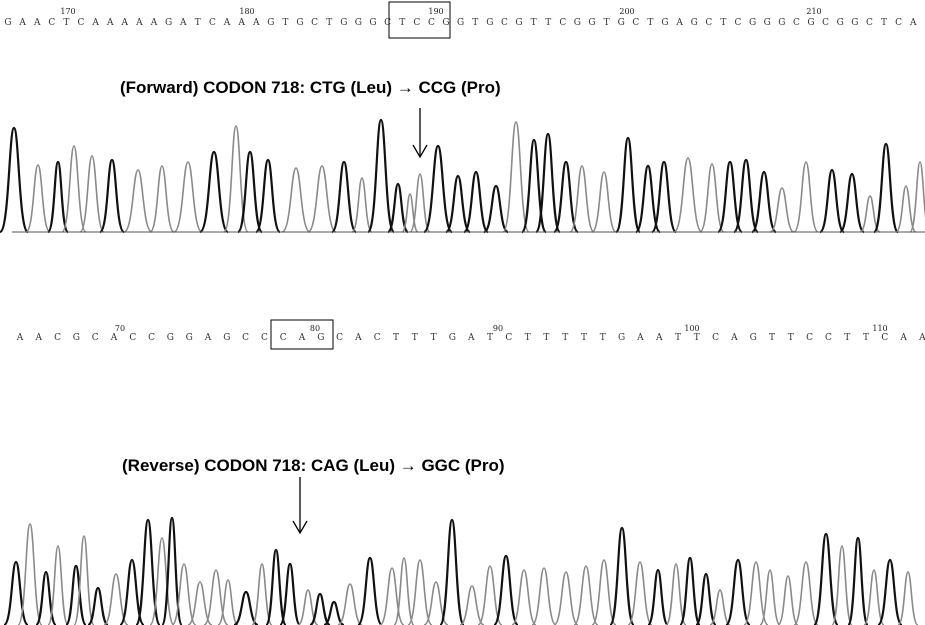  Describe the element at coordinates (315, 328) in the screenshot. I see `reverse-position-label: 80` at that location.